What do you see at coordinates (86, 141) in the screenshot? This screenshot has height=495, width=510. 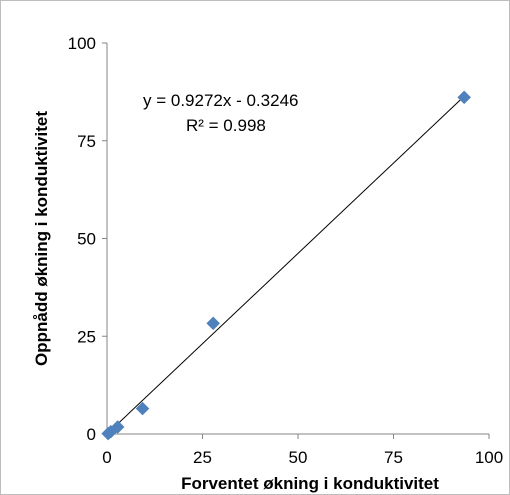 I see `y-tick-label: 75` at bounding box center [86, 141].